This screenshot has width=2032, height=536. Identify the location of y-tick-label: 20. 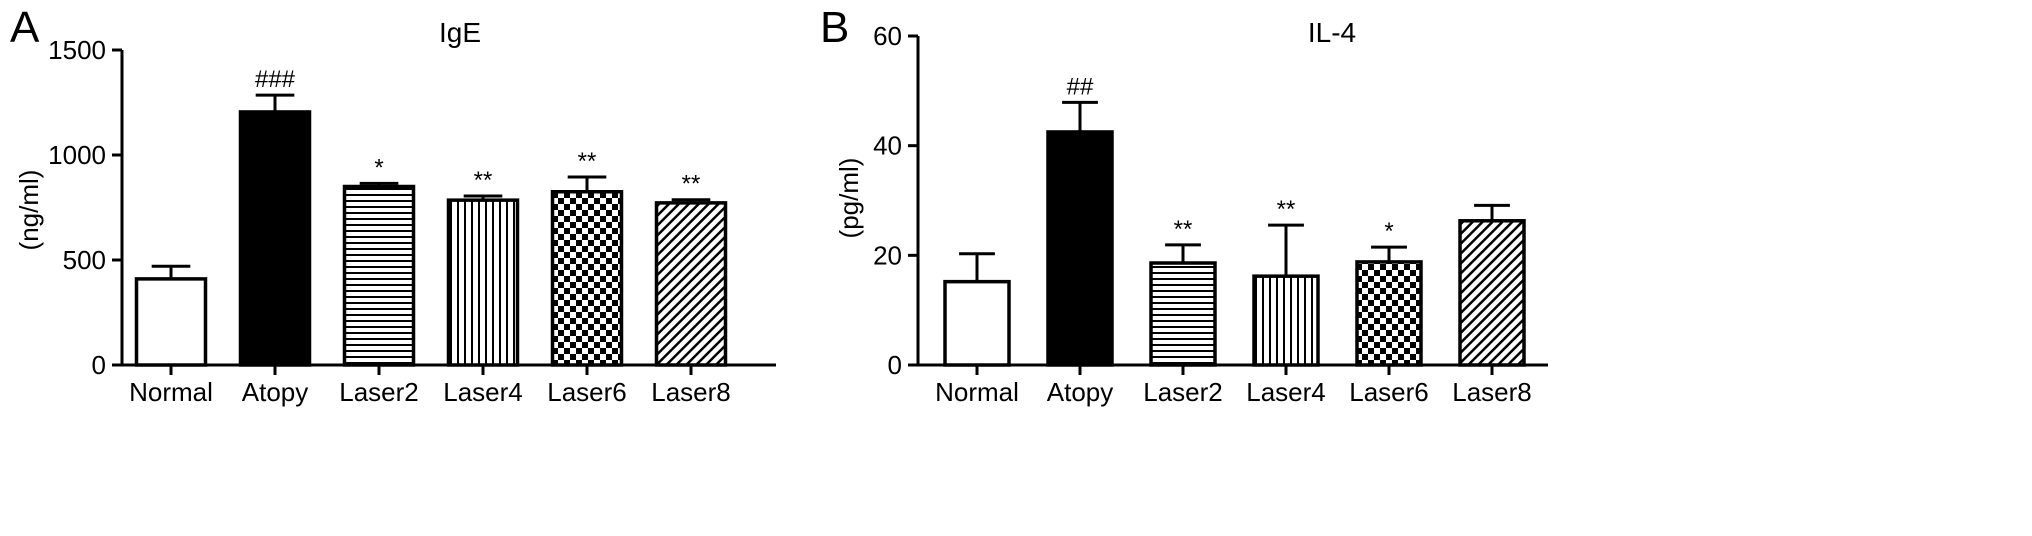
(887, 255).